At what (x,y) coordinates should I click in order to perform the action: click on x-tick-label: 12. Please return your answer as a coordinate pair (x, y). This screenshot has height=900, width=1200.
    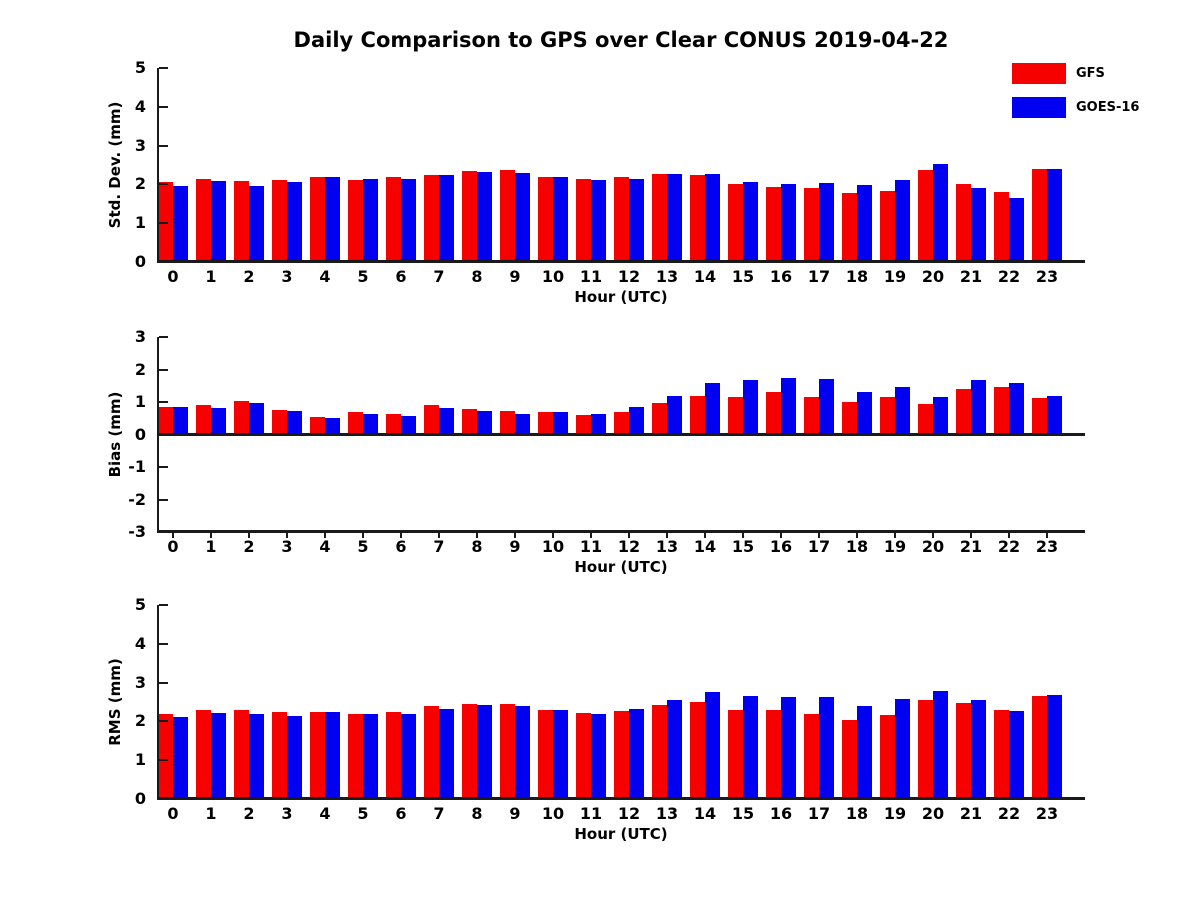
    Looking at the image, I should click on (629, 813).